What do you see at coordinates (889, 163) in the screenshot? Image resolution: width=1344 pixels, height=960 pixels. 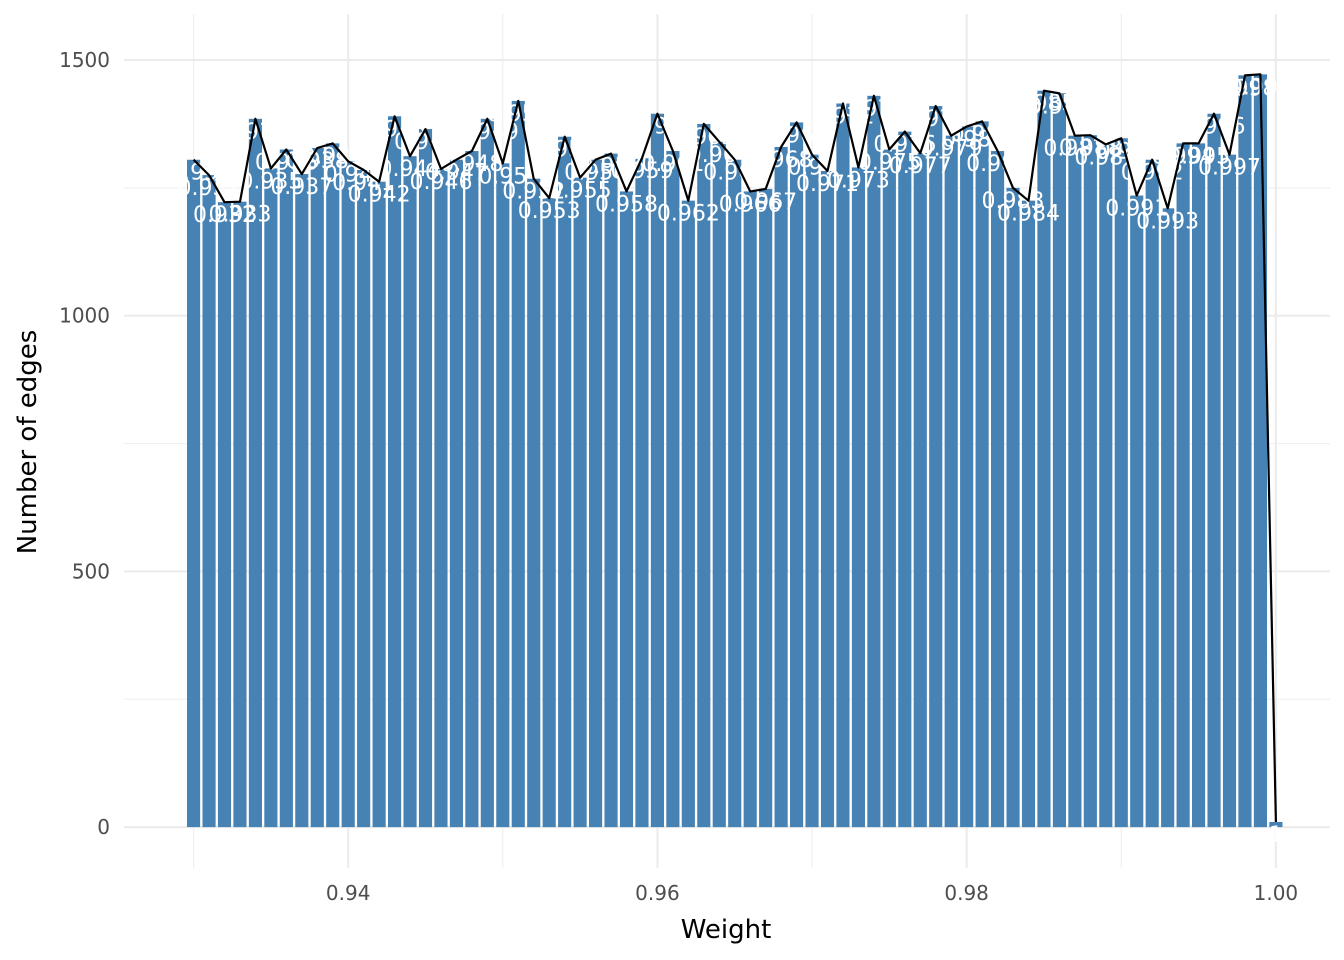 I see `data-label: 0.975` at bounding box center [889, 163].